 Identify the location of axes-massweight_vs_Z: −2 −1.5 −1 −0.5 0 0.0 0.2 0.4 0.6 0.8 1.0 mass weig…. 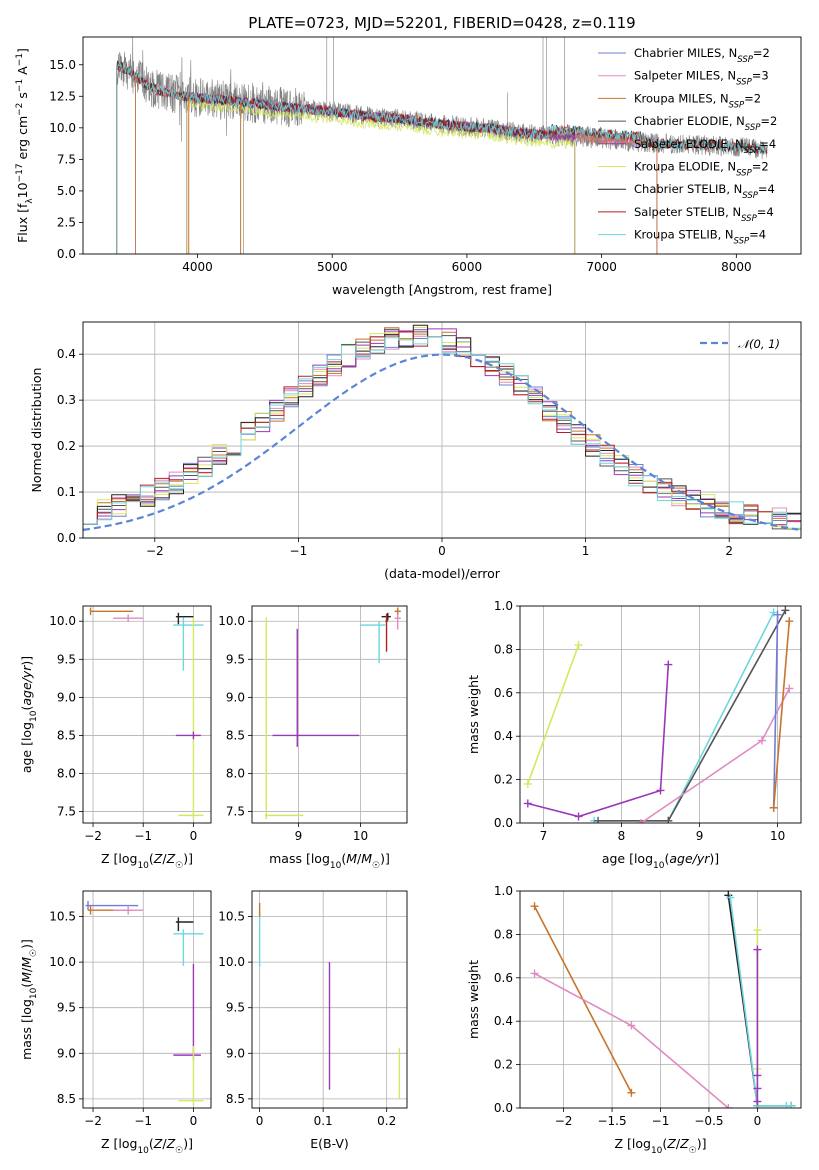
(634, 1006).